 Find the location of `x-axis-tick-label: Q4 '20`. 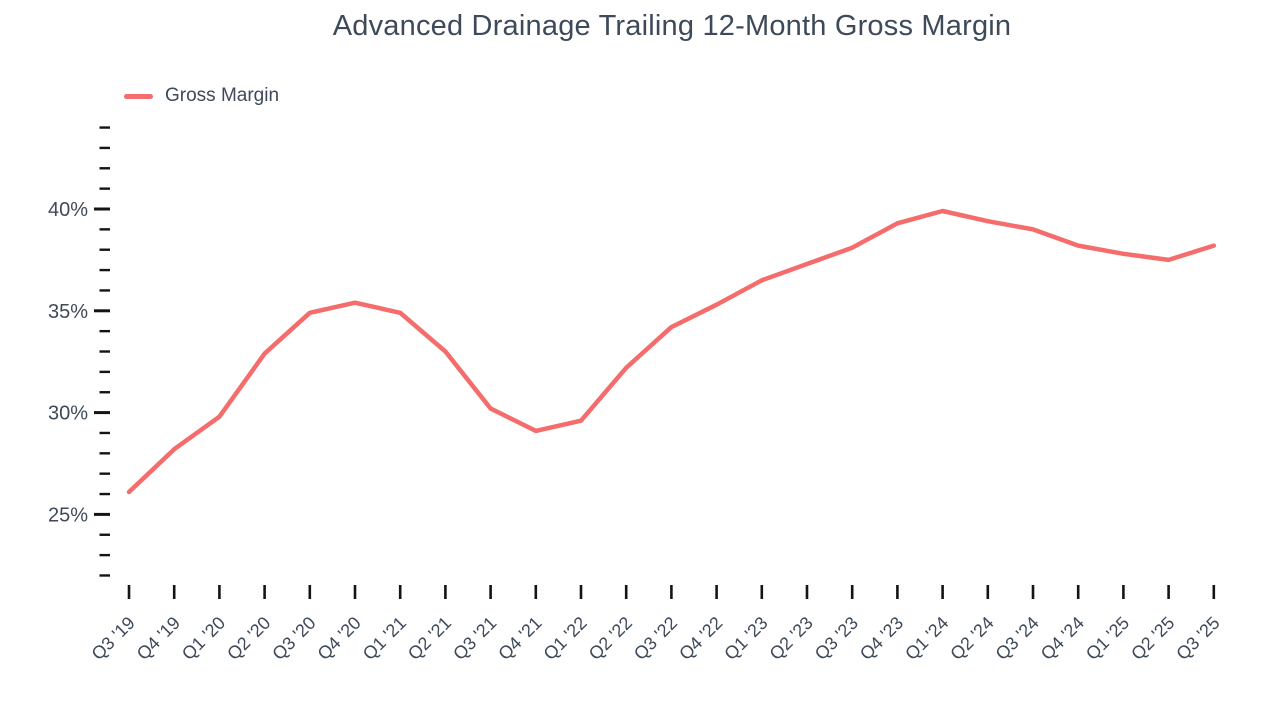

x-axis-tick-label: Q4 '20 is located at coordinates (339, 638).